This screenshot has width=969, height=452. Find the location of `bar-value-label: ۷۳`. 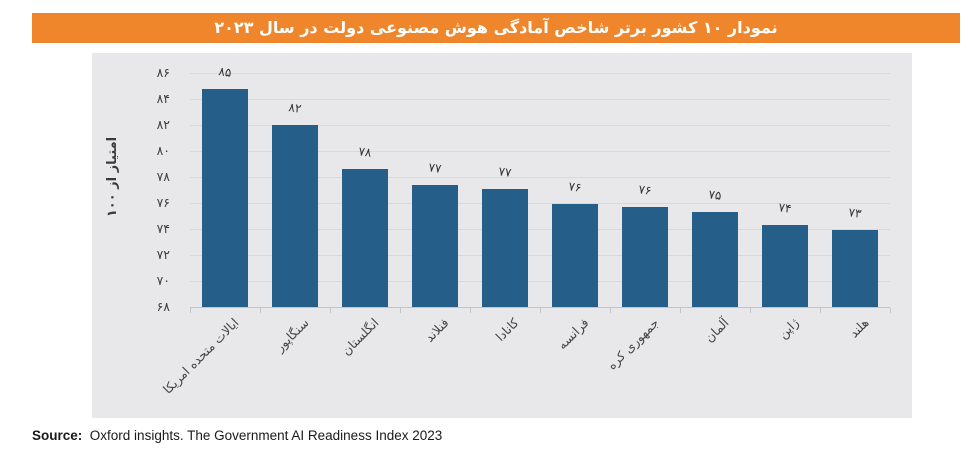

bar-value-label: ۷۳ is located at coordinates (855, 213).